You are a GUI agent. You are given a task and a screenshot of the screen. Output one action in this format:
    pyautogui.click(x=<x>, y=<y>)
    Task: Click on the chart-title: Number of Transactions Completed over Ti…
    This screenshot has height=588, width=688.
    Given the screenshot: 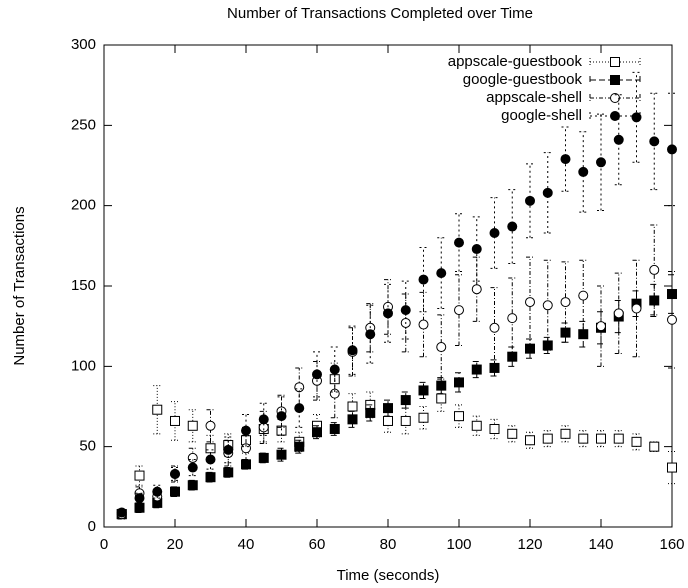 What is the action you would take?
    pyautogui.click(x=380, y=13)
    